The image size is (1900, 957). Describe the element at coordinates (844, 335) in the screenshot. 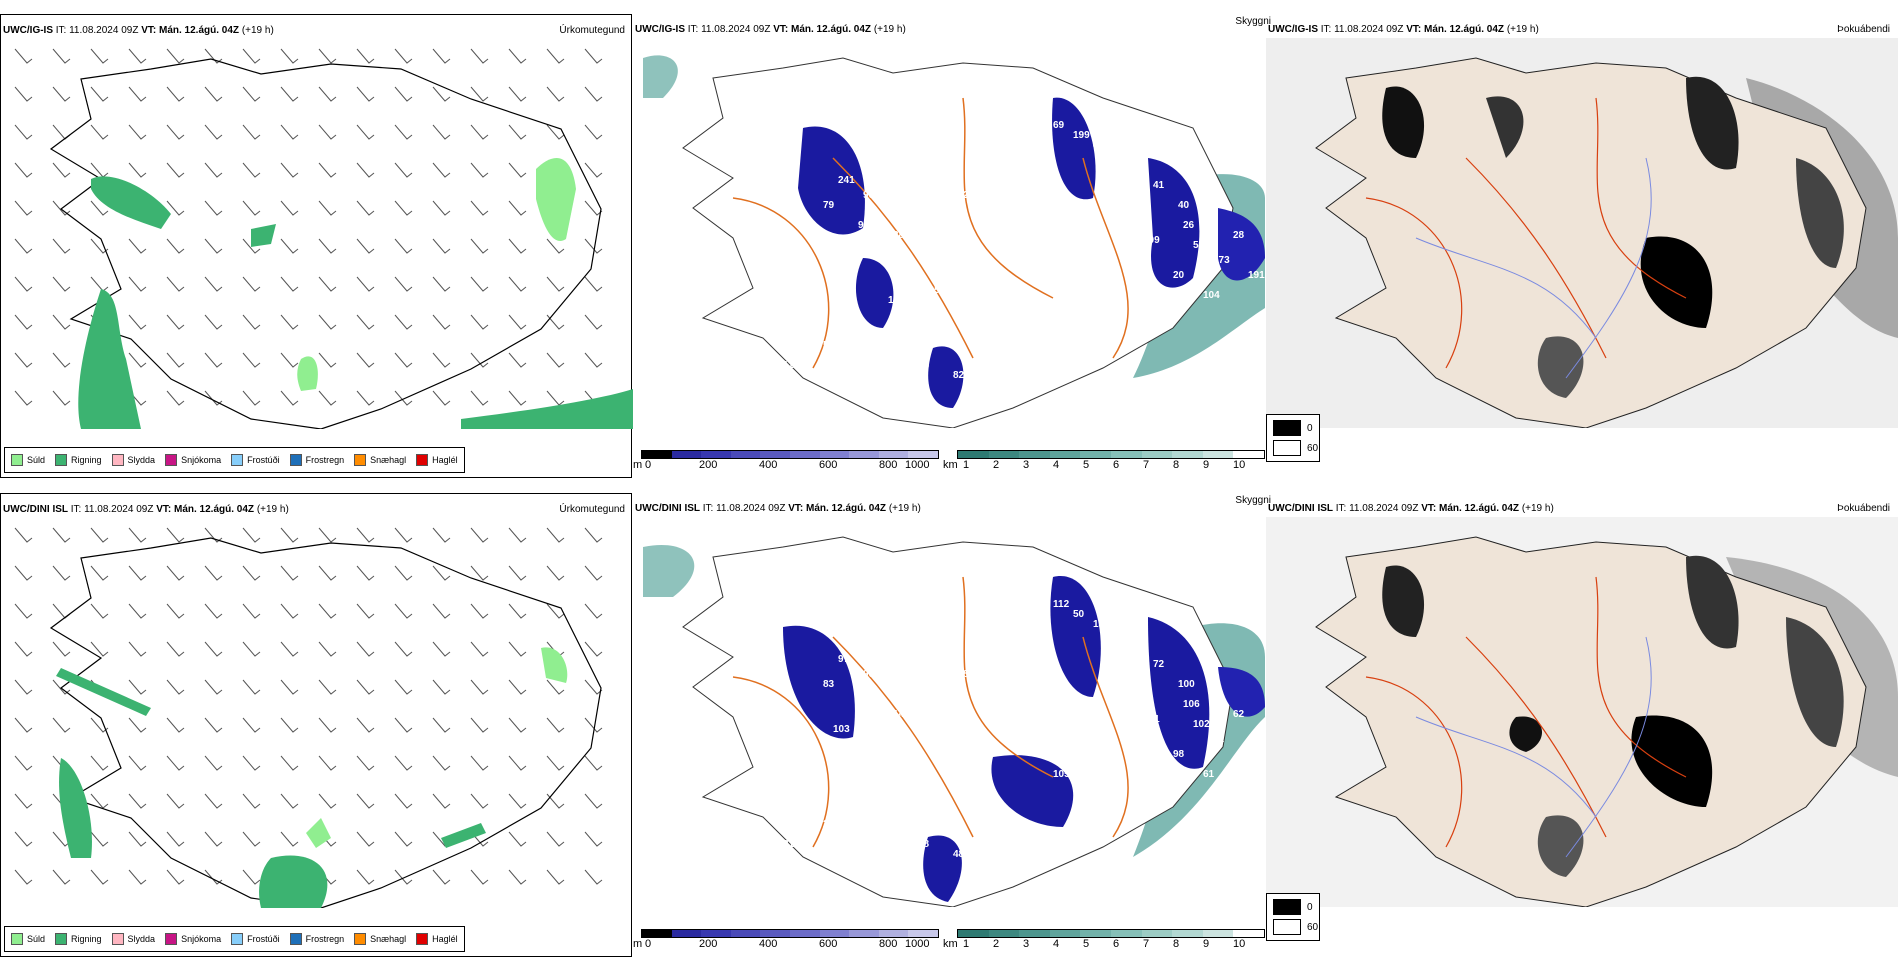

I see `visibility-value-label: 43` at that location.